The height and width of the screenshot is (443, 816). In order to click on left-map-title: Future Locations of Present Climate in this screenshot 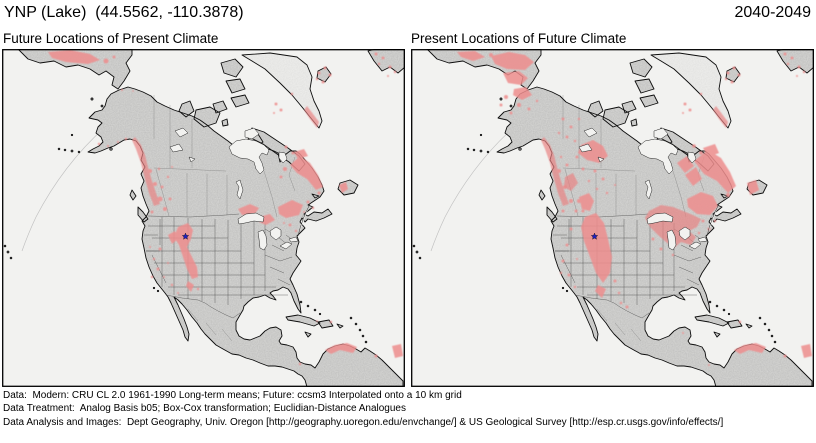, I will do `click(111, 38)`.